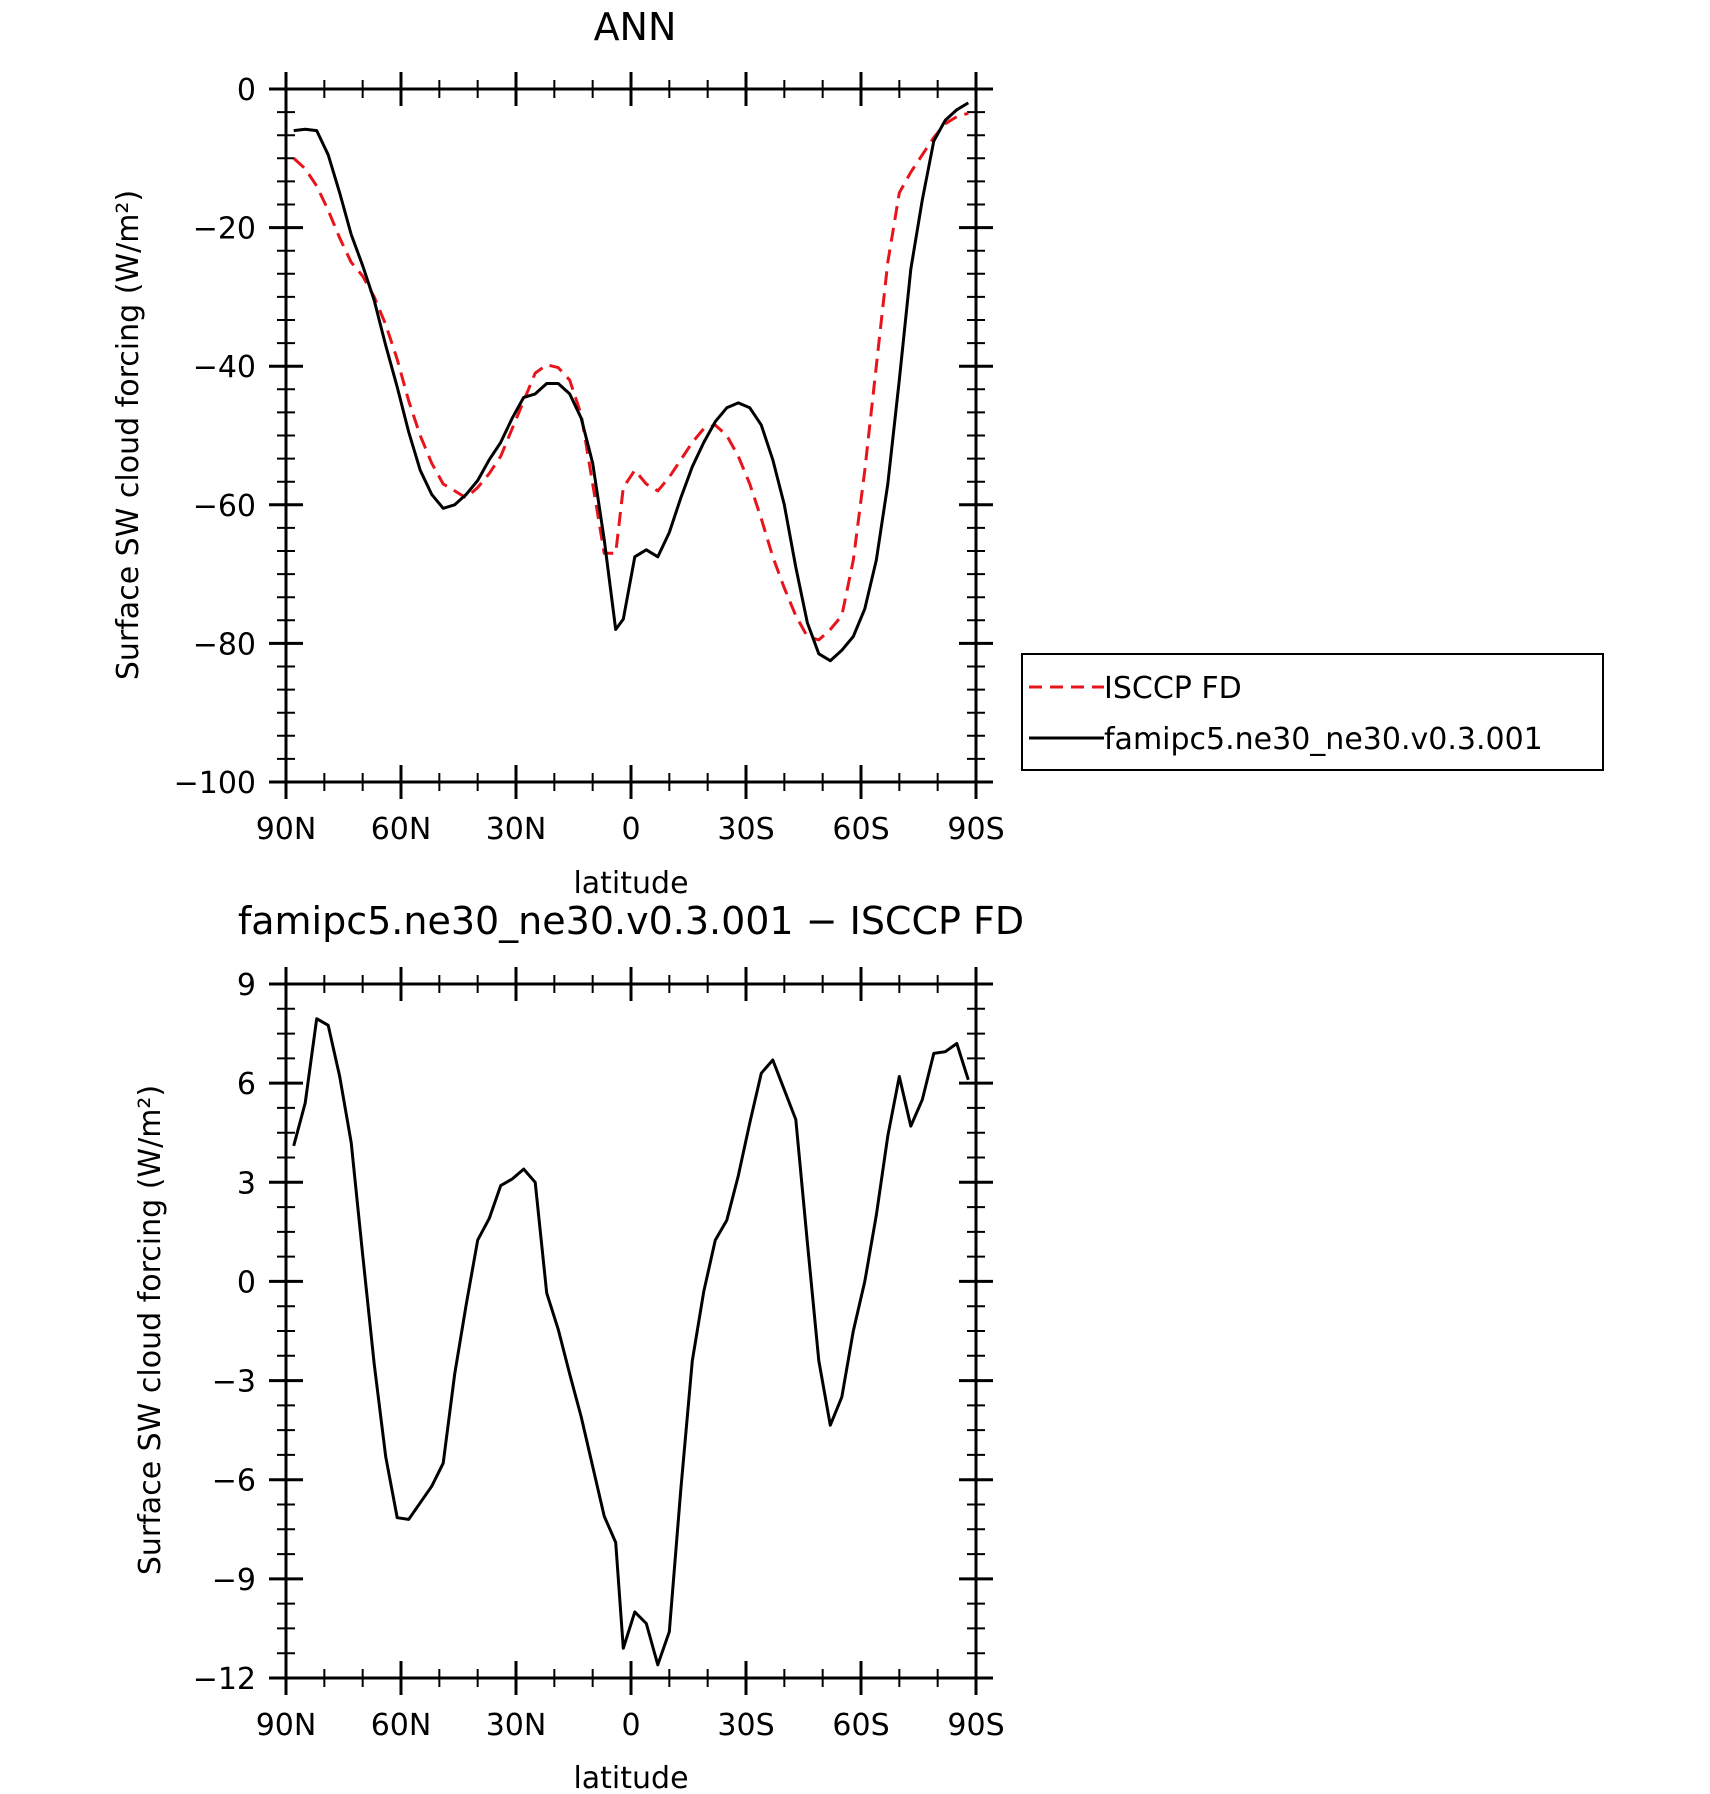 The width and height of the screenshot is (1710, 1794). Describe the element at coordinates (1323, 739) in the screenshot. I see `legend-label-model: famipc5.ne30_ne30.v0.3.001` at that location.